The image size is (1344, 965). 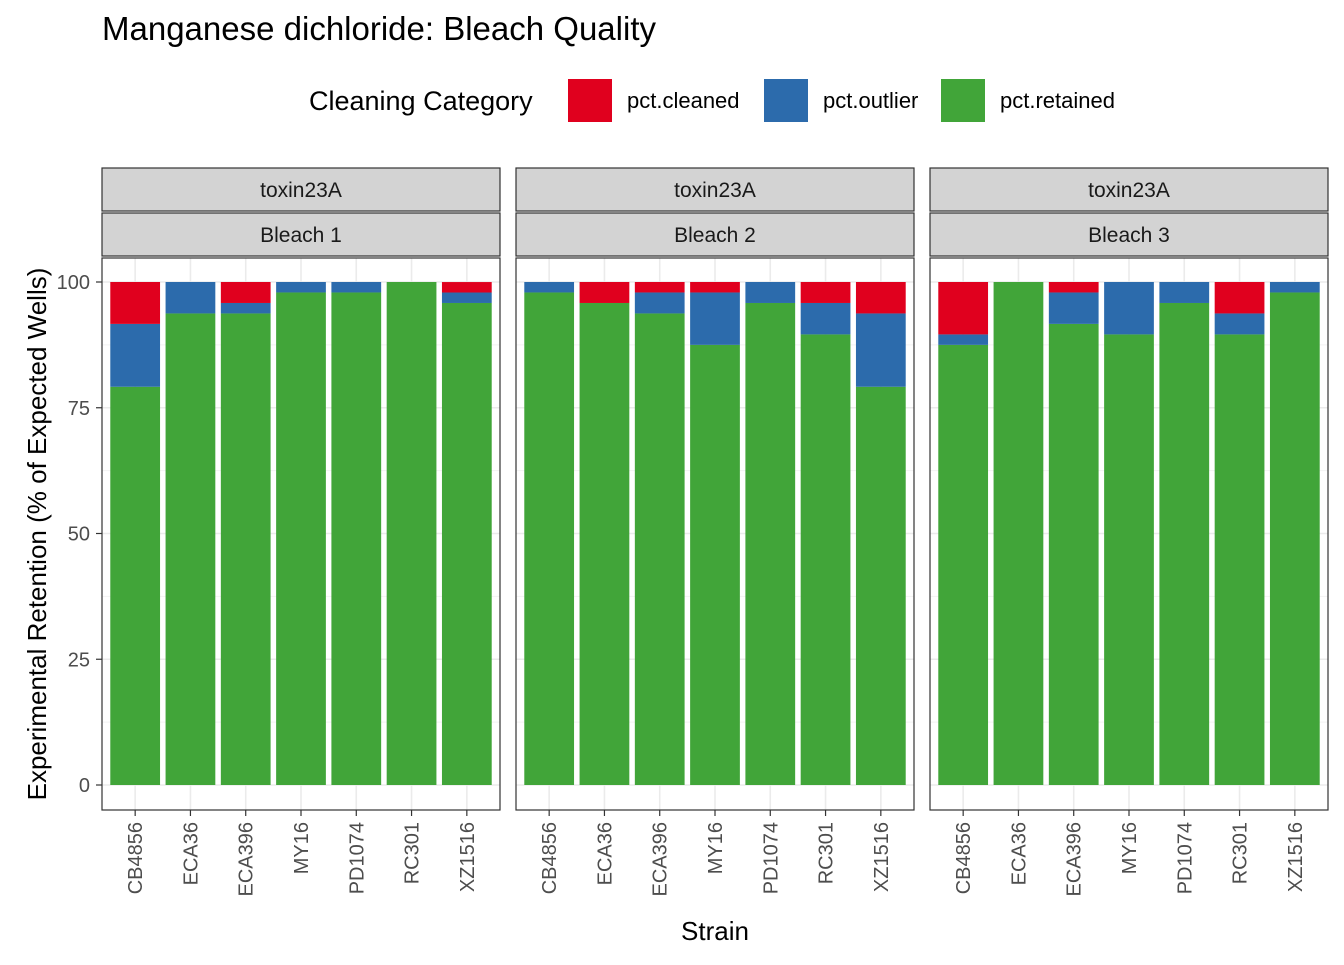 What do you see at coordinates (421, 101) in the screenshot?
I see `legend-title: Cleaning Category` at bounding box center [421, 101].